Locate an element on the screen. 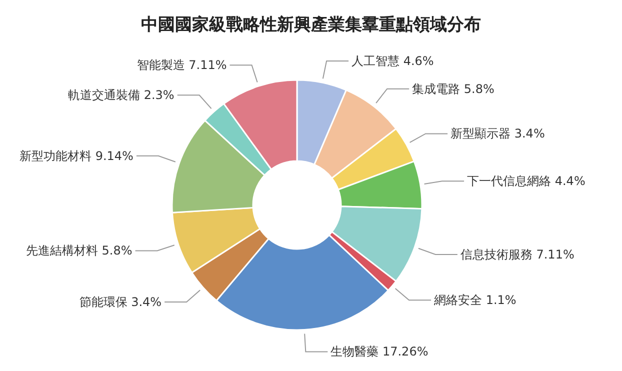 The image size is (622, 371). slice-label: 新型顯示器 3.4% is located at coordinates (497, 133).